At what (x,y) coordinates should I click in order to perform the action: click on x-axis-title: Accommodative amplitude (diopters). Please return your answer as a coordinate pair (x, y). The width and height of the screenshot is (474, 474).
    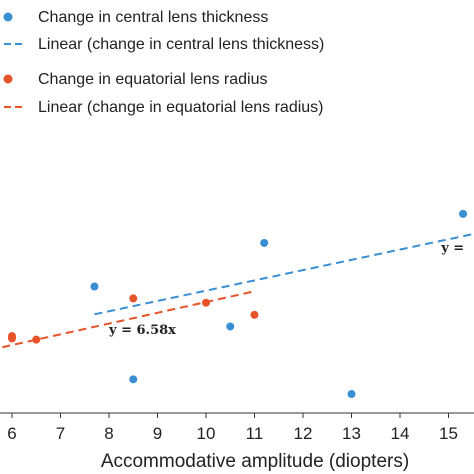
    Looking at the image, I should click on (255, 461).